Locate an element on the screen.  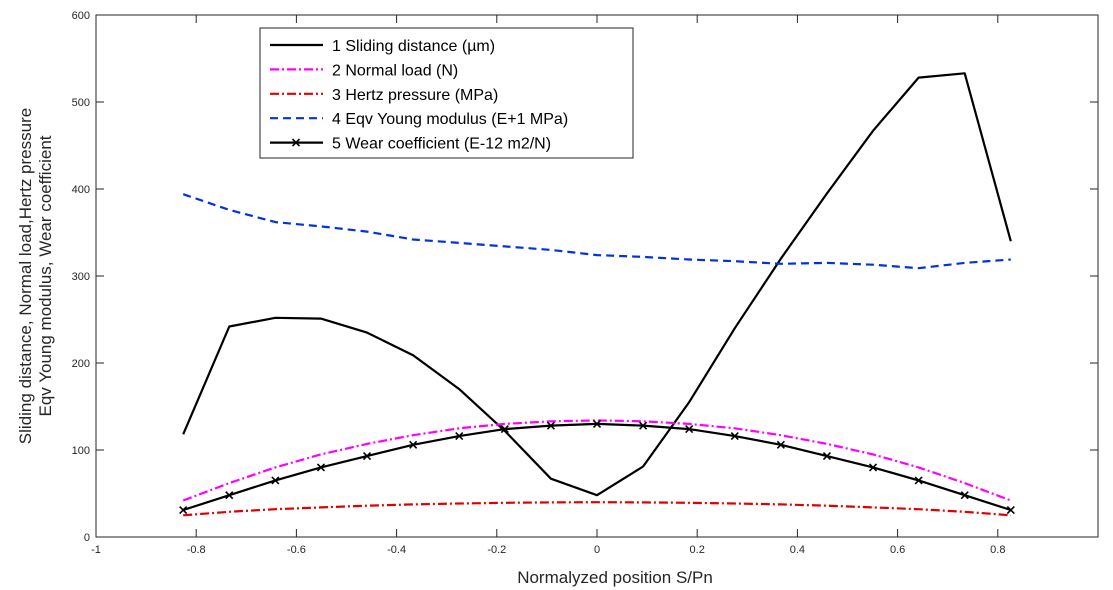
legend-item-3: 3 Hertz pressure (MPa) is located at coordinates (384, 95).